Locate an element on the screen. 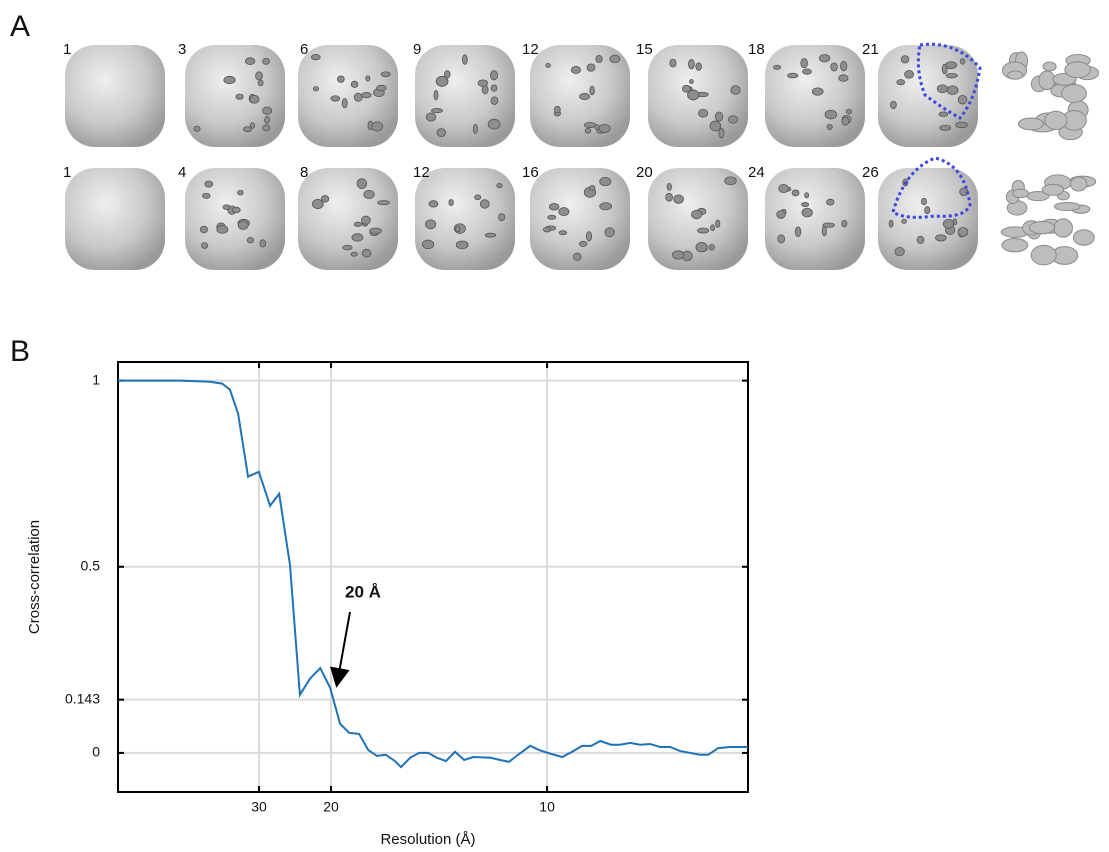  y-tick-label: 0 is located at coordinates (96, 752).